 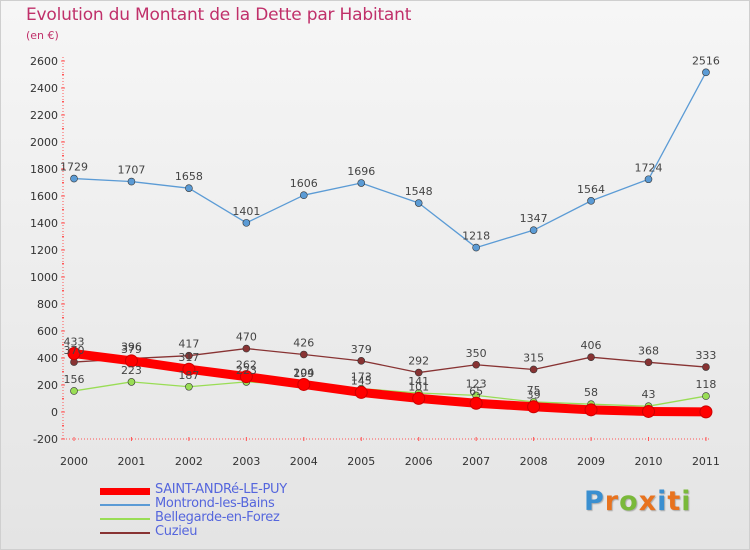 What do you see at coordinates (44, 250) in the screenshot?
I see `y-tick-label: 1200` at bounding box center [44, 250].